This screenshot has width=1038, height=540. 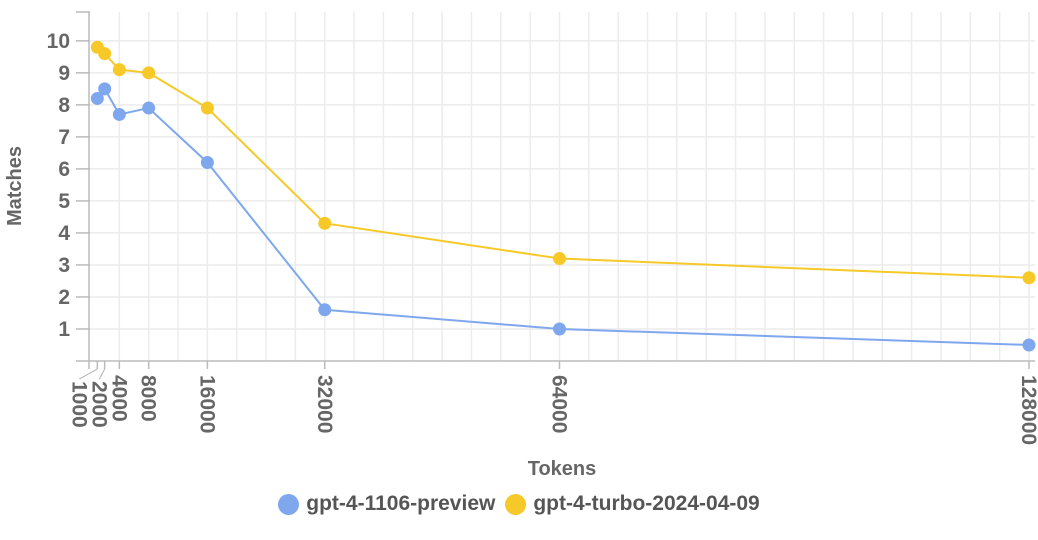 I want to click on x-tick-label: 32000, so click(x=324, y=404).